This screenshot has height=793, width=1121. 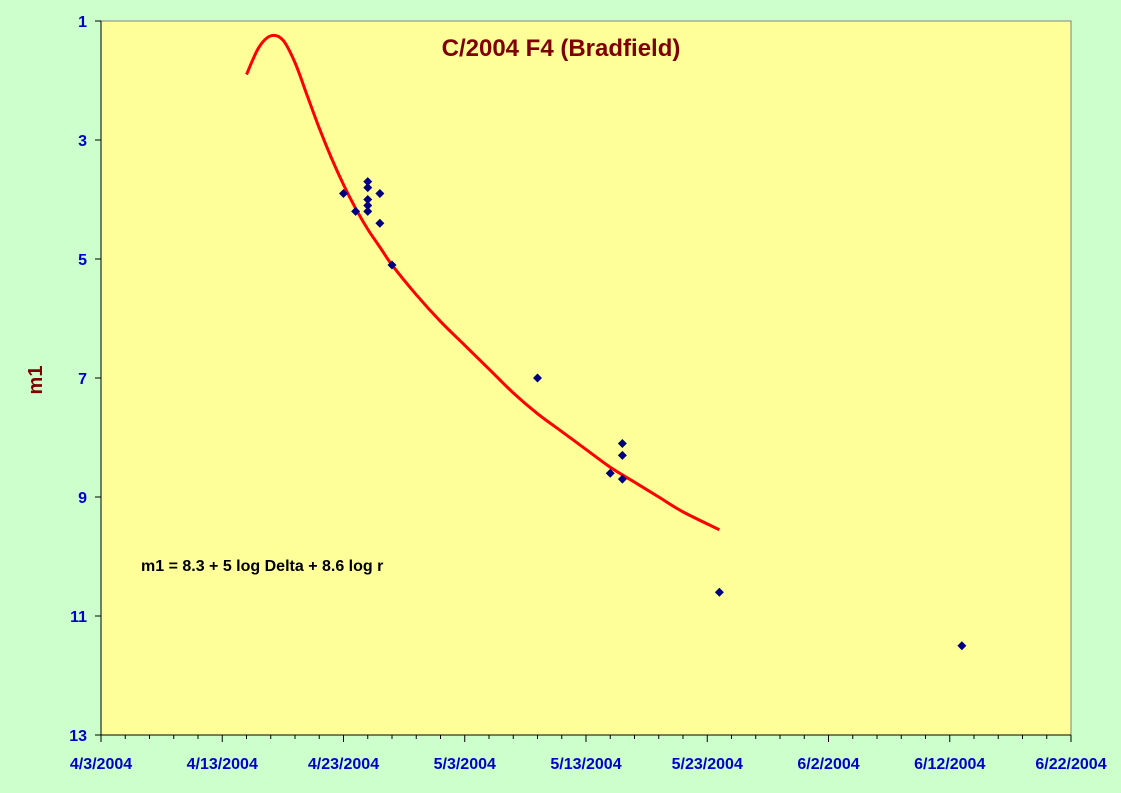 I want to click on y-axis-title: m1, so click(x=36, y=380).